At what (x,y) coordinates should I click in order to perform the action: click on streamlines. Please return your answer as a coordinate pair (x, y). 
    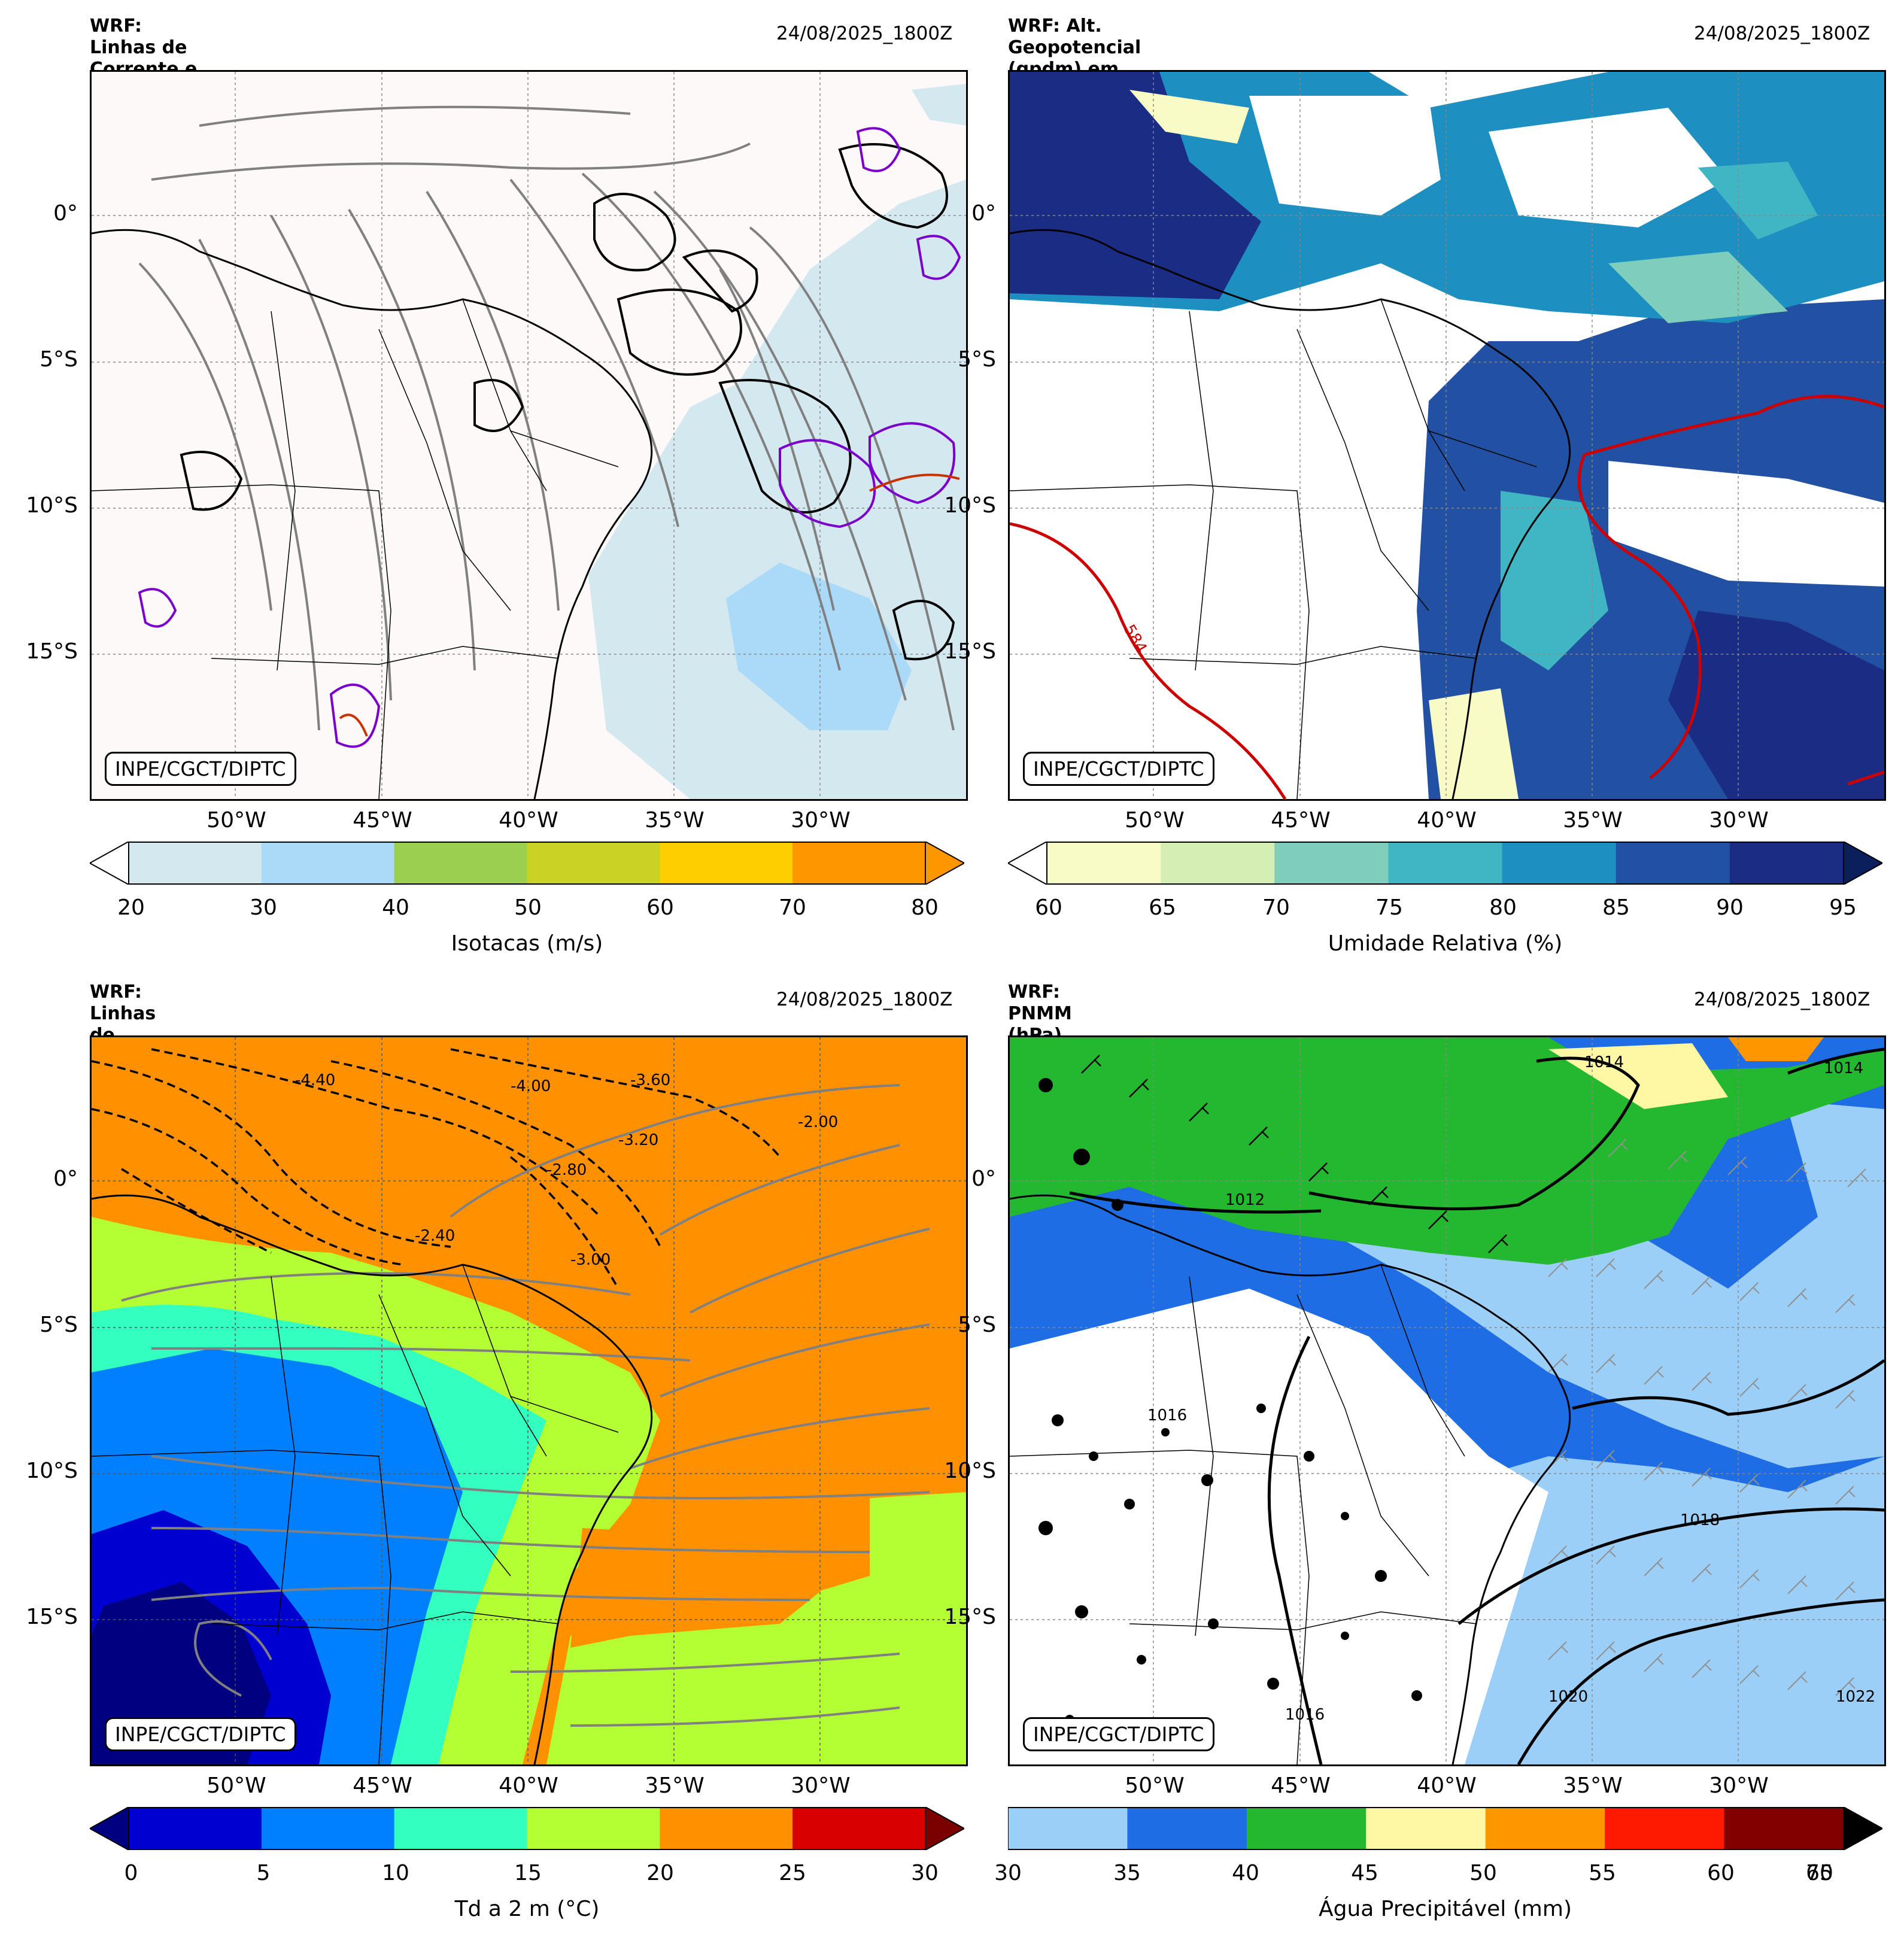
    Looking at the image, I should click on (525, 1405).